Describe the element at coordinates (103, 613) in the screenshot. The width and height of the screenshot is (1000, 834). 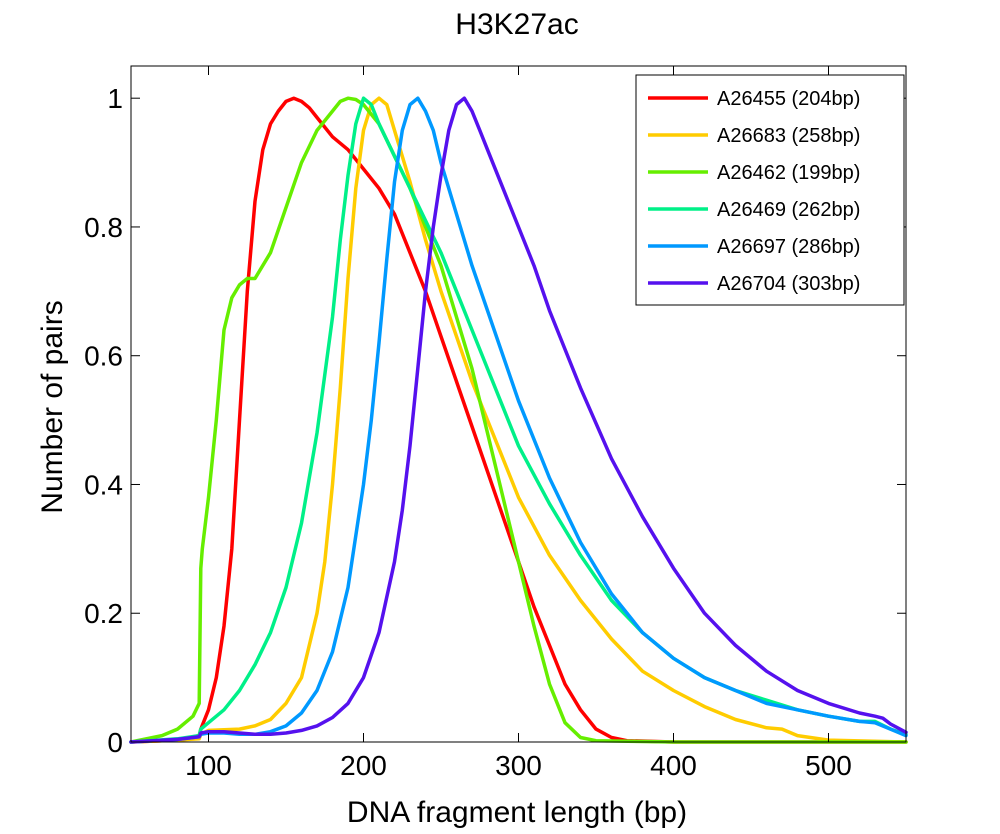
I see `y-tick-label: 0.2` at that location.